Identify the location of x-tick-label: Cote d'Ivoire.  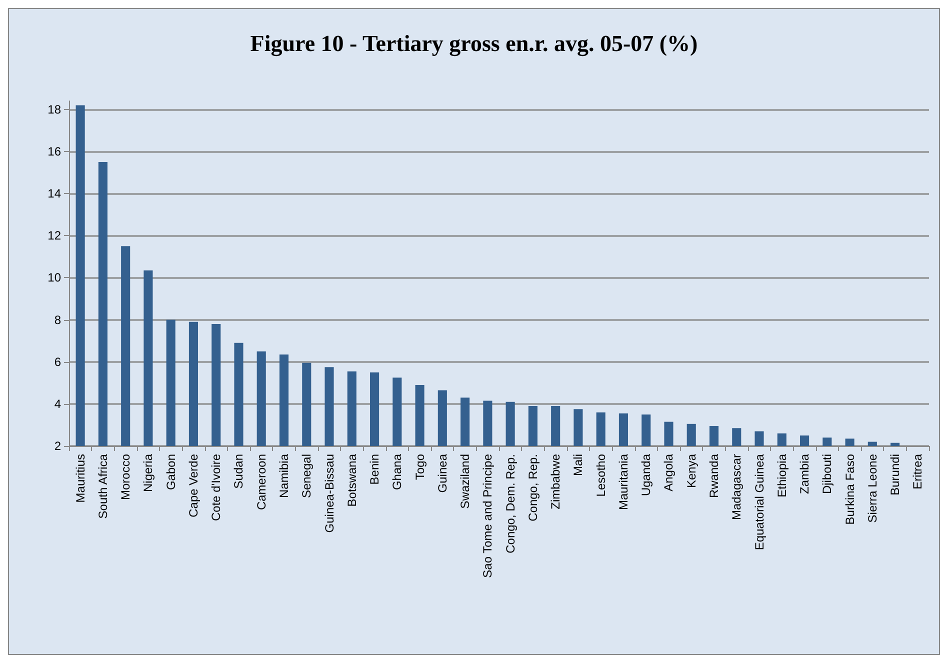
(216, 487).